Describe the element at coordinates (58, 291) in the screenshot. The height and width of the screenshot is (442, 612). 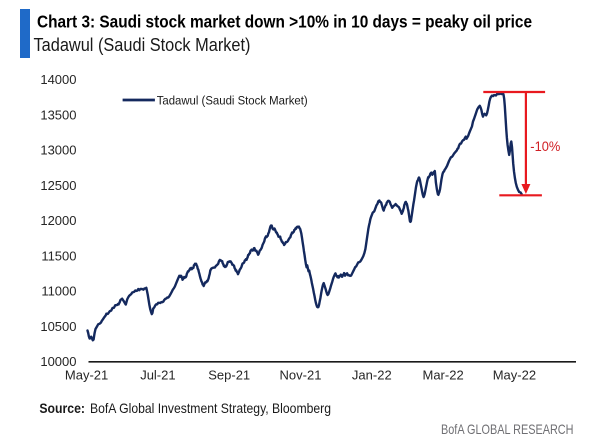
I see `svg-text: 11000` at that location.